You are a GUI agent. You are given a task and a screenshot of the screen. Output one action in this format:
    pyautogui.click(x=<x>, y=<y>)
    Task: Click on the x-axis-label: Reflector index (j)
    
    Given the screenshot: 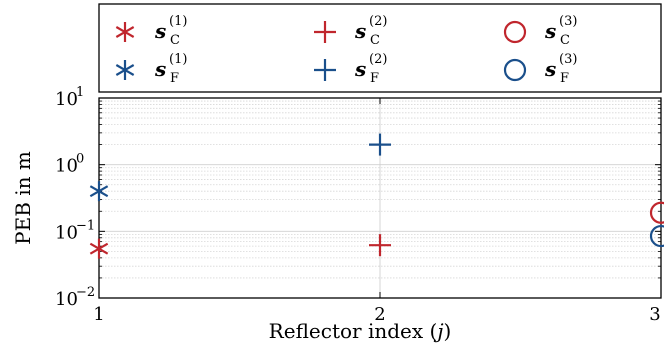 What is the action you would take?
    pyautogui.click(x=360, y=331)
    